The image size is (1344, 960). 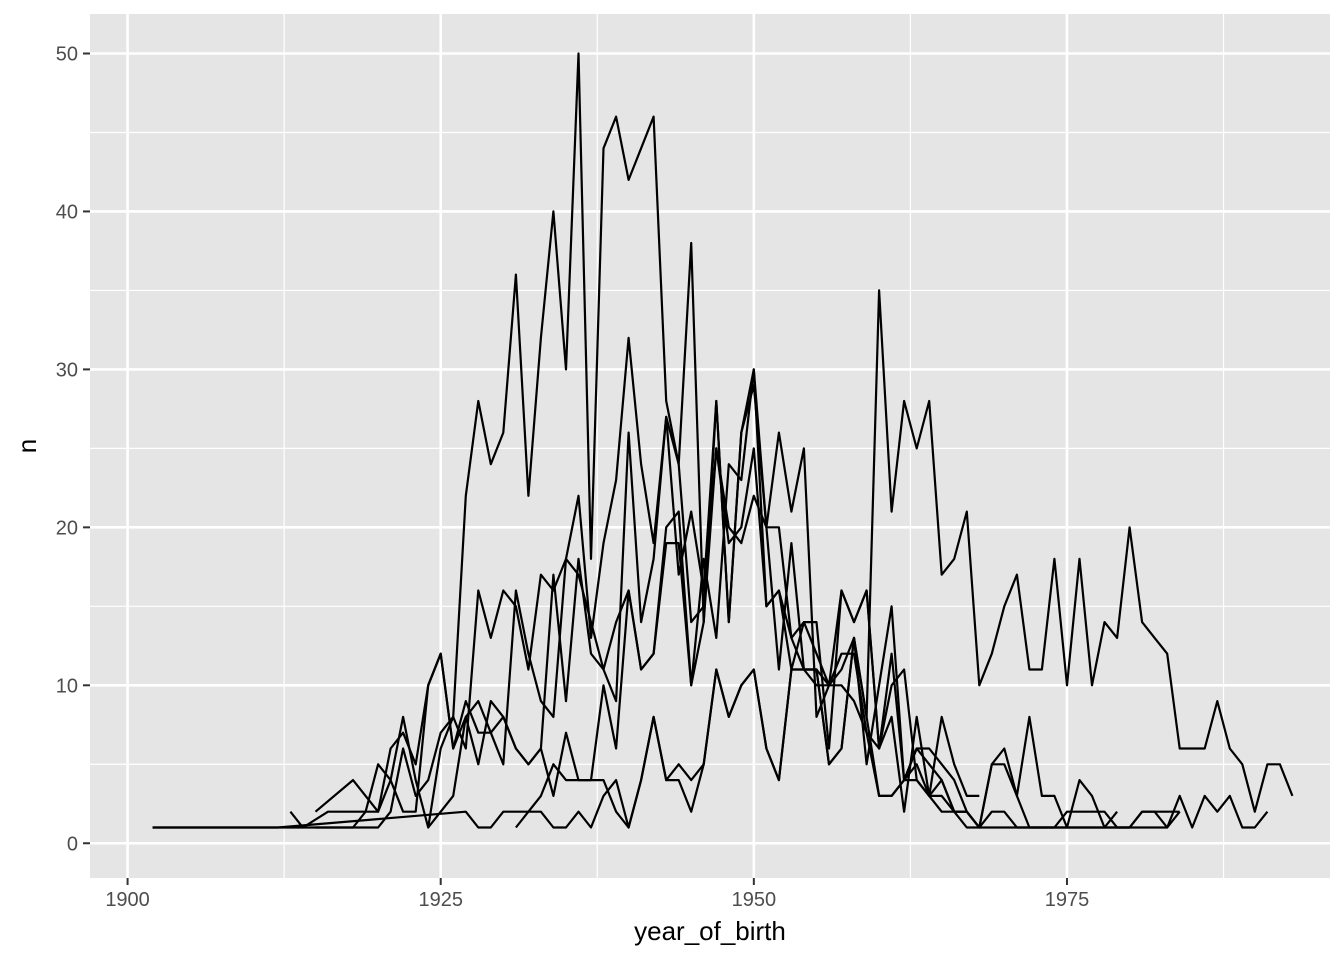 What do you see at coordinates (1067, 900) in the screenshot?
I see `x-tick-label: 1975` at bounding box center [1067, 900].